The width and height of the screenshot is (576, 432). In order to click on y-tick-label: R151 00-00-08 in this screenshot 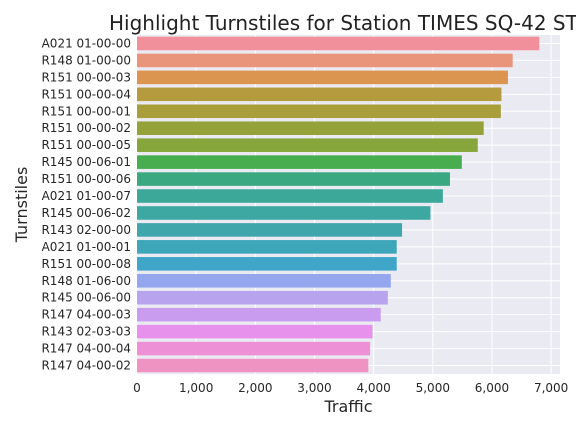, I will do `click(86, 264)`.